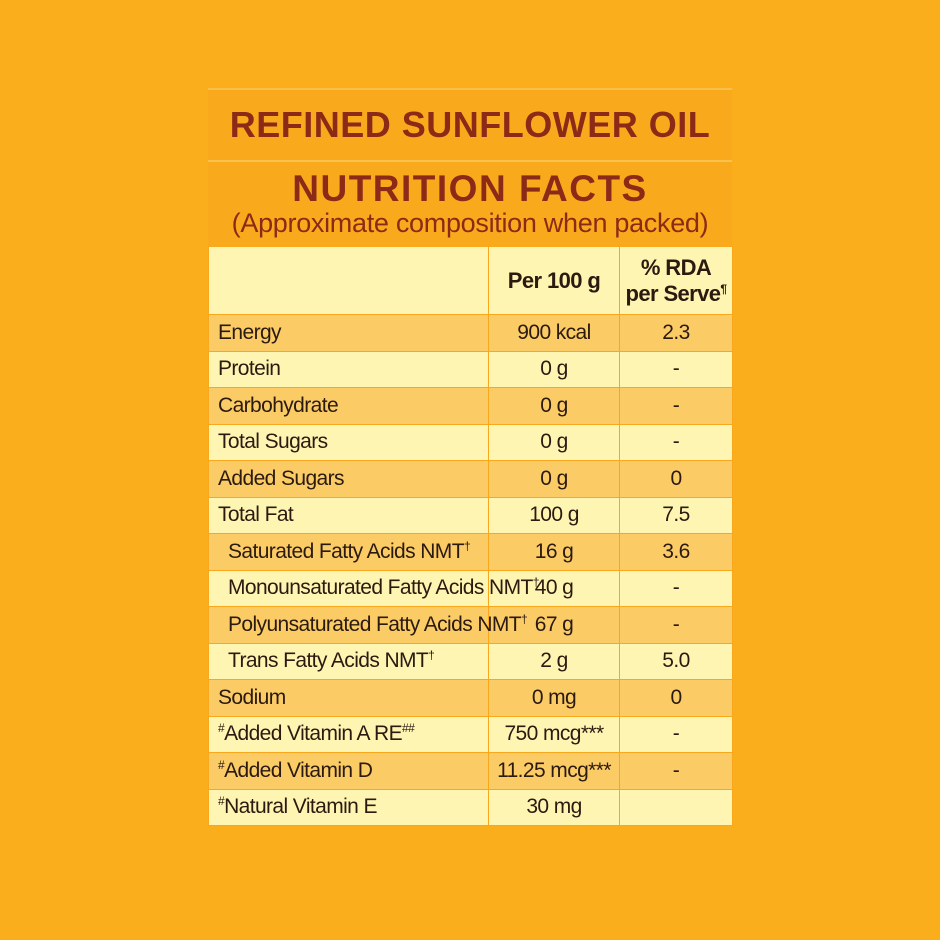 The height and width of the screenshot is (940, 940). What do you see at coordinates (554, 333) in the screenshot?
I see `per-100g-value: 900 kcal` at bounding box center [554, 333].